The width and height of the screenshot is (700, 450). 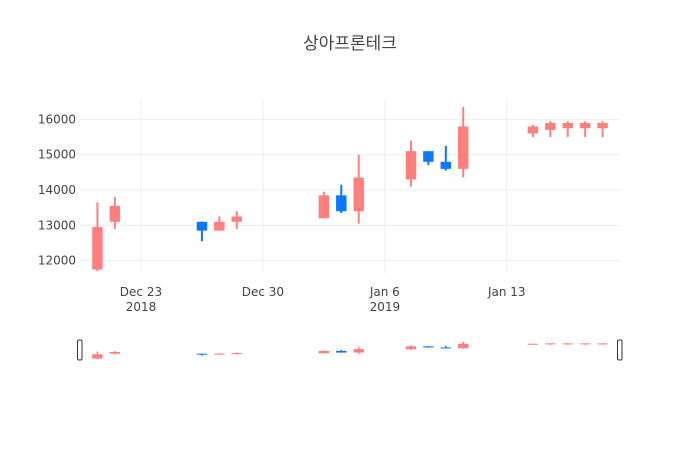 I want to click on y-tick-label: 16000, so click(x=57, y=119).